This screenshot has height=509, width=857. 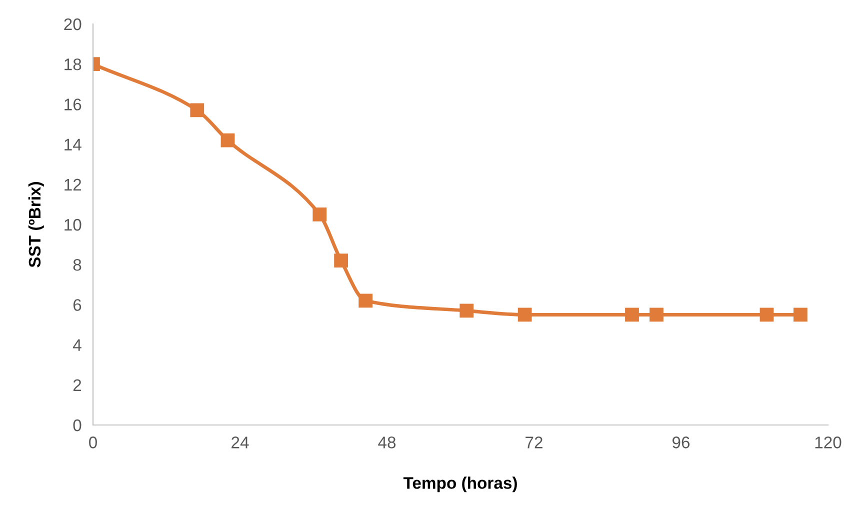 What do you see at coordinates (73, 104) in the screenshot?
I see `y-tick-label: 16` at bounding box center [73, 104].